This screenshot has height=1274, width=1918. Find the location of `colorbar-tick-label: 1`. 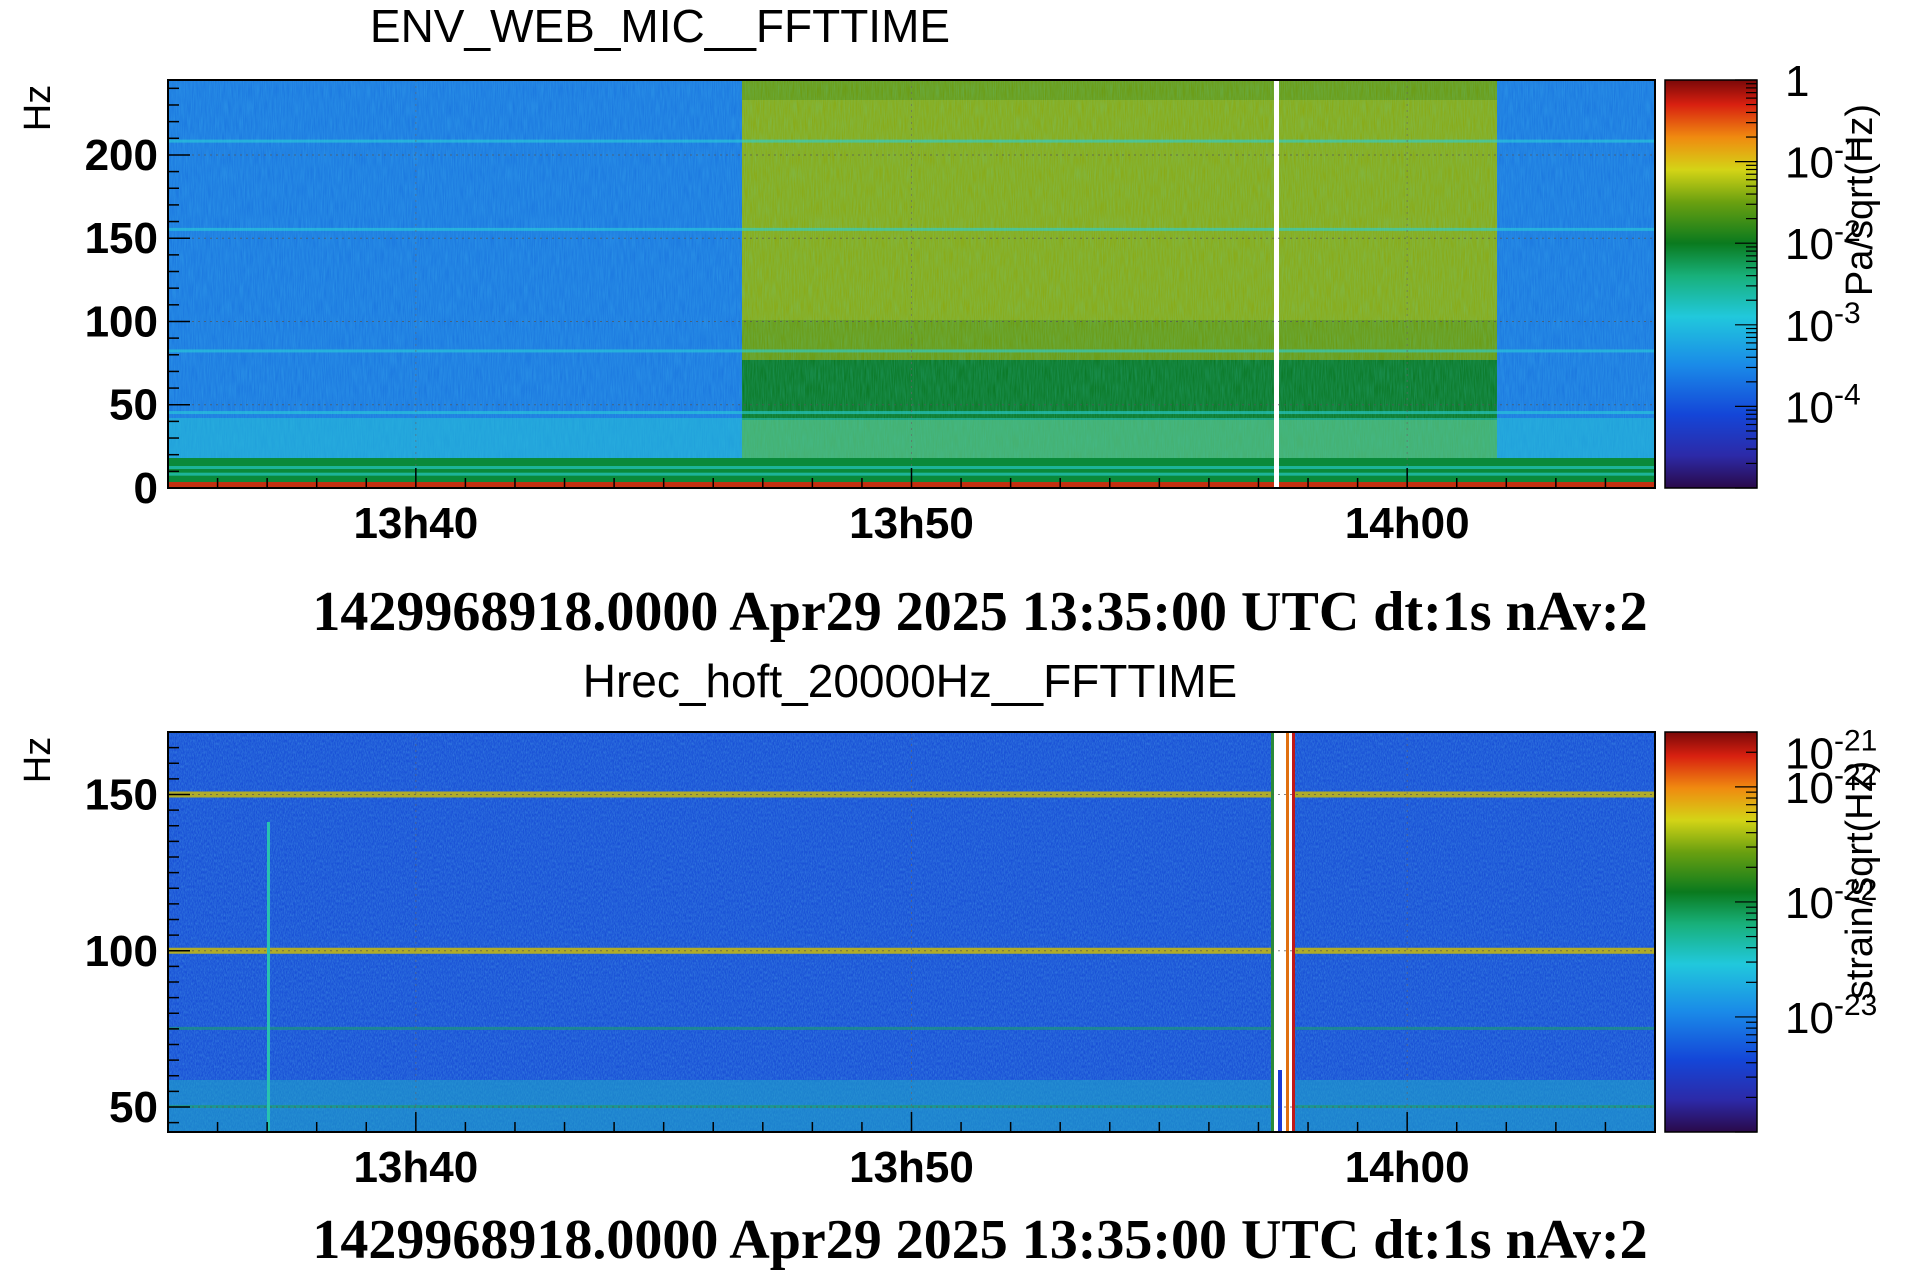

colorbar-tick-label: 1 is located at coordinates (1797, 81).